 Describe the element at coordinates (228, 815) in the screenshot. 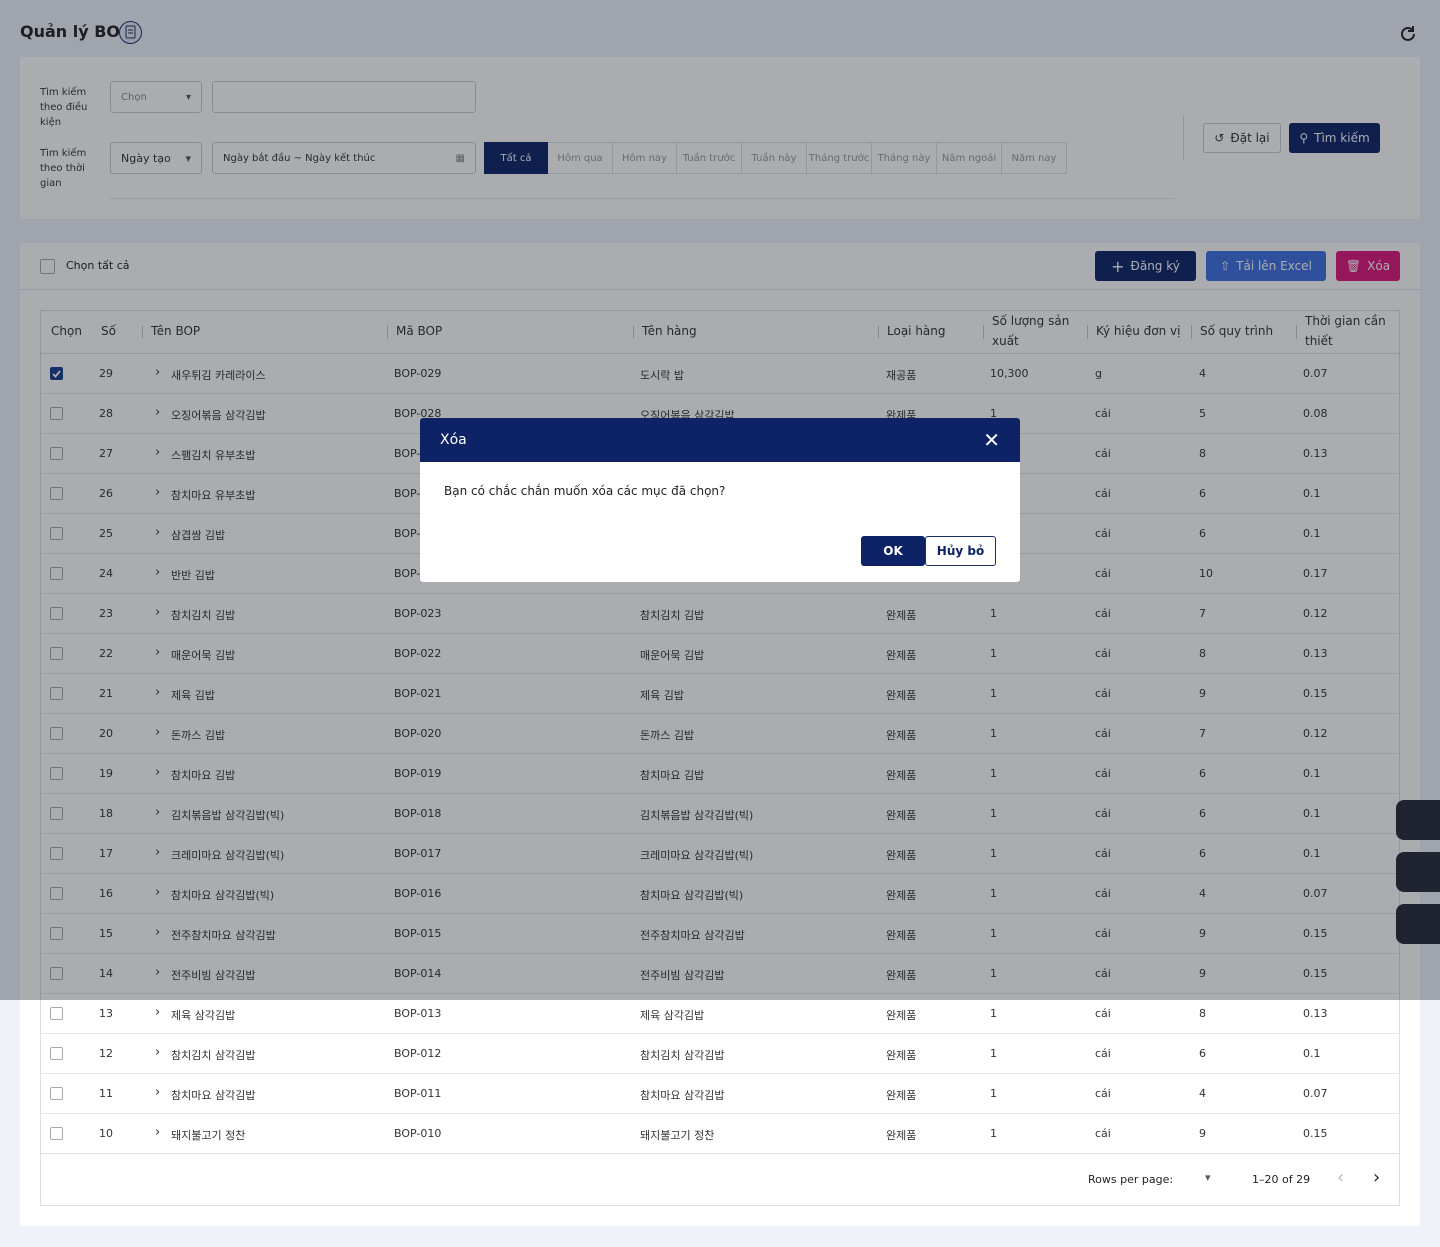

I see `table-cell: 김치볶음밥 삼각김밥(빅)` at that location.